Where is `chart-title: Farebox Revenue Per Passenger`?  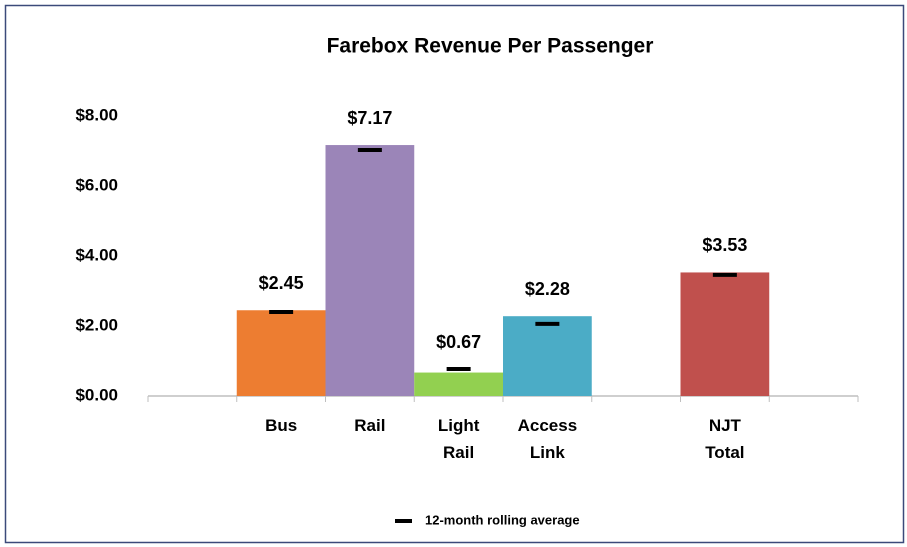
chart-title: Farebox Revenue Per Passenger is located at coordinates (490, 46).